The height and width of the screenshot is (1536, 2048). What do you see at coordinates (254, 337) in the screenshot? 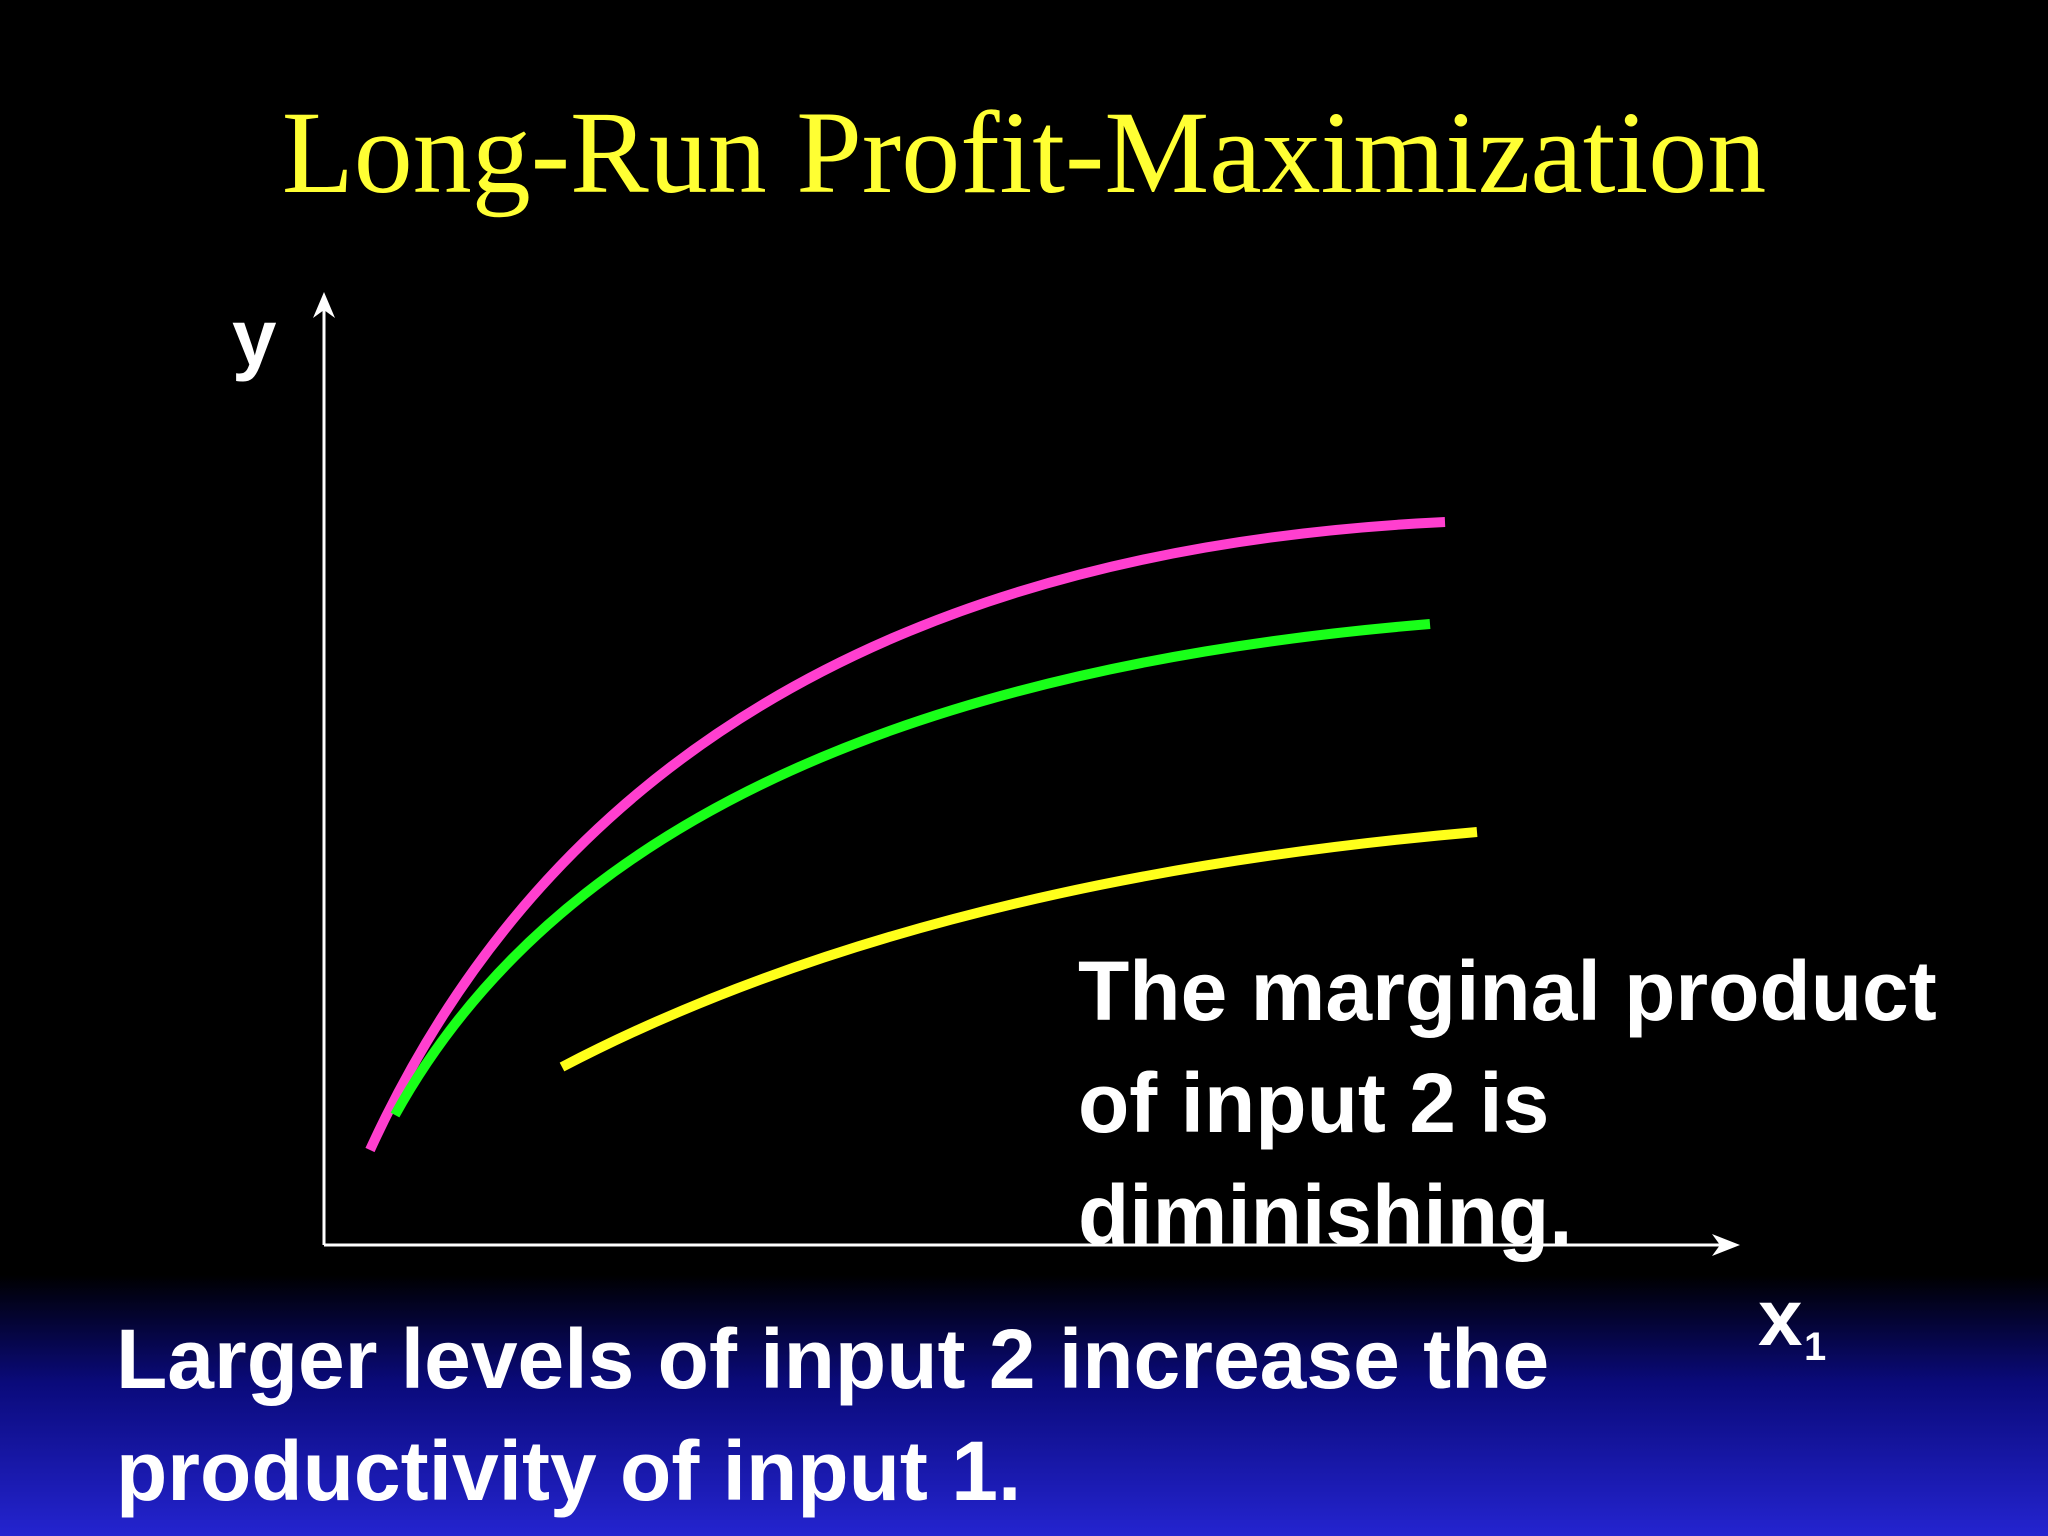
I see `y-axis-label: y` at bounding box center [254, 337].